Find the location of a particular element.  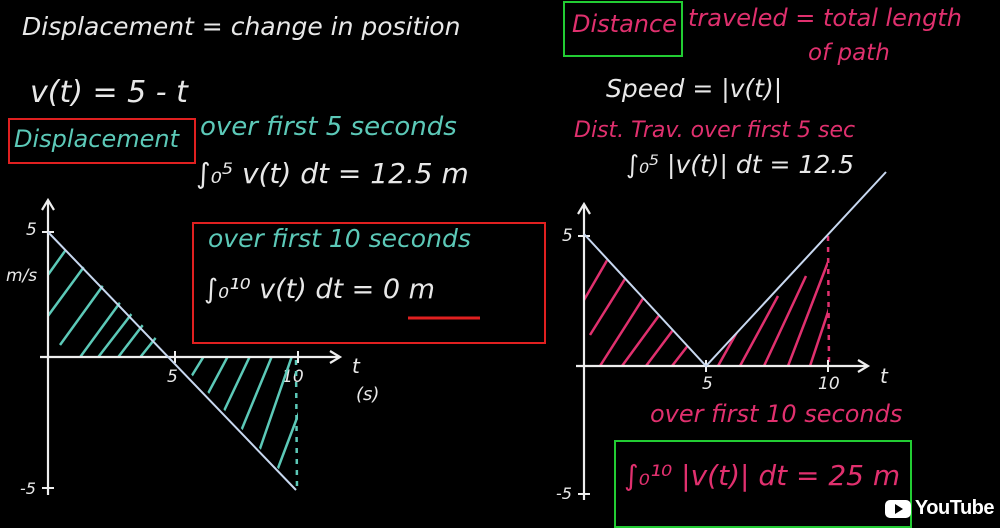

distance-definition: traveled = total length is located at coordinates (825, 18).